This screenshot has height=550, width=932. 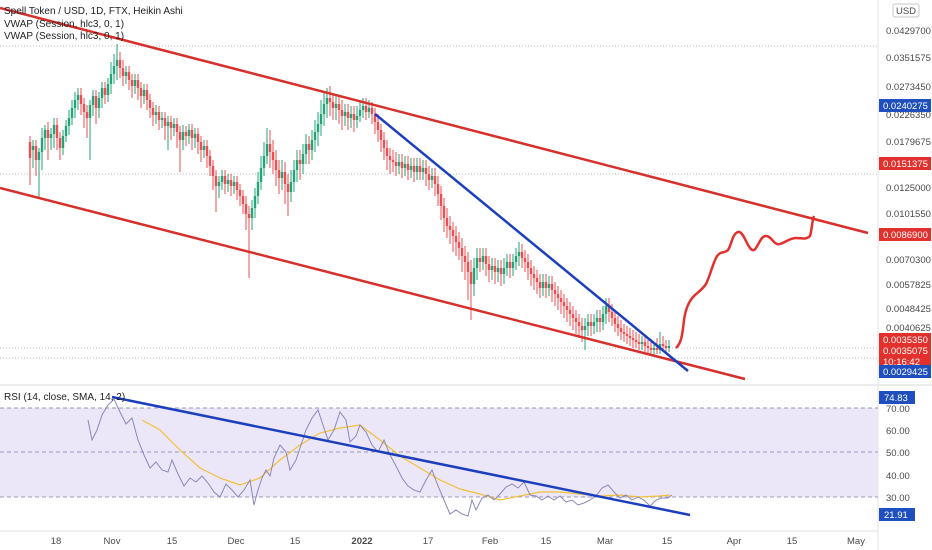 I want to click on time-tick: Feb, so click(x=490, y=541).